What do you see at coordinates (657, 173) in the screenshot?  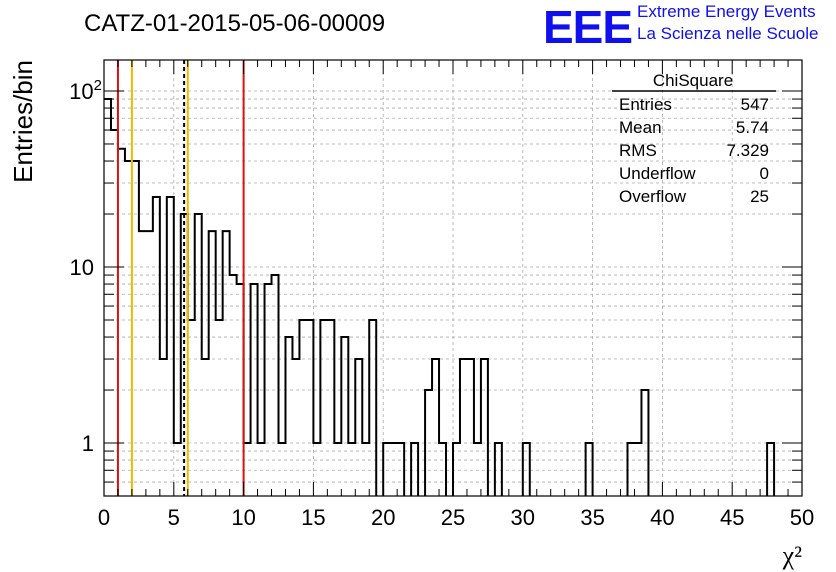 I see `stats-row-label: Underflow` at bounding box center [657, 173].